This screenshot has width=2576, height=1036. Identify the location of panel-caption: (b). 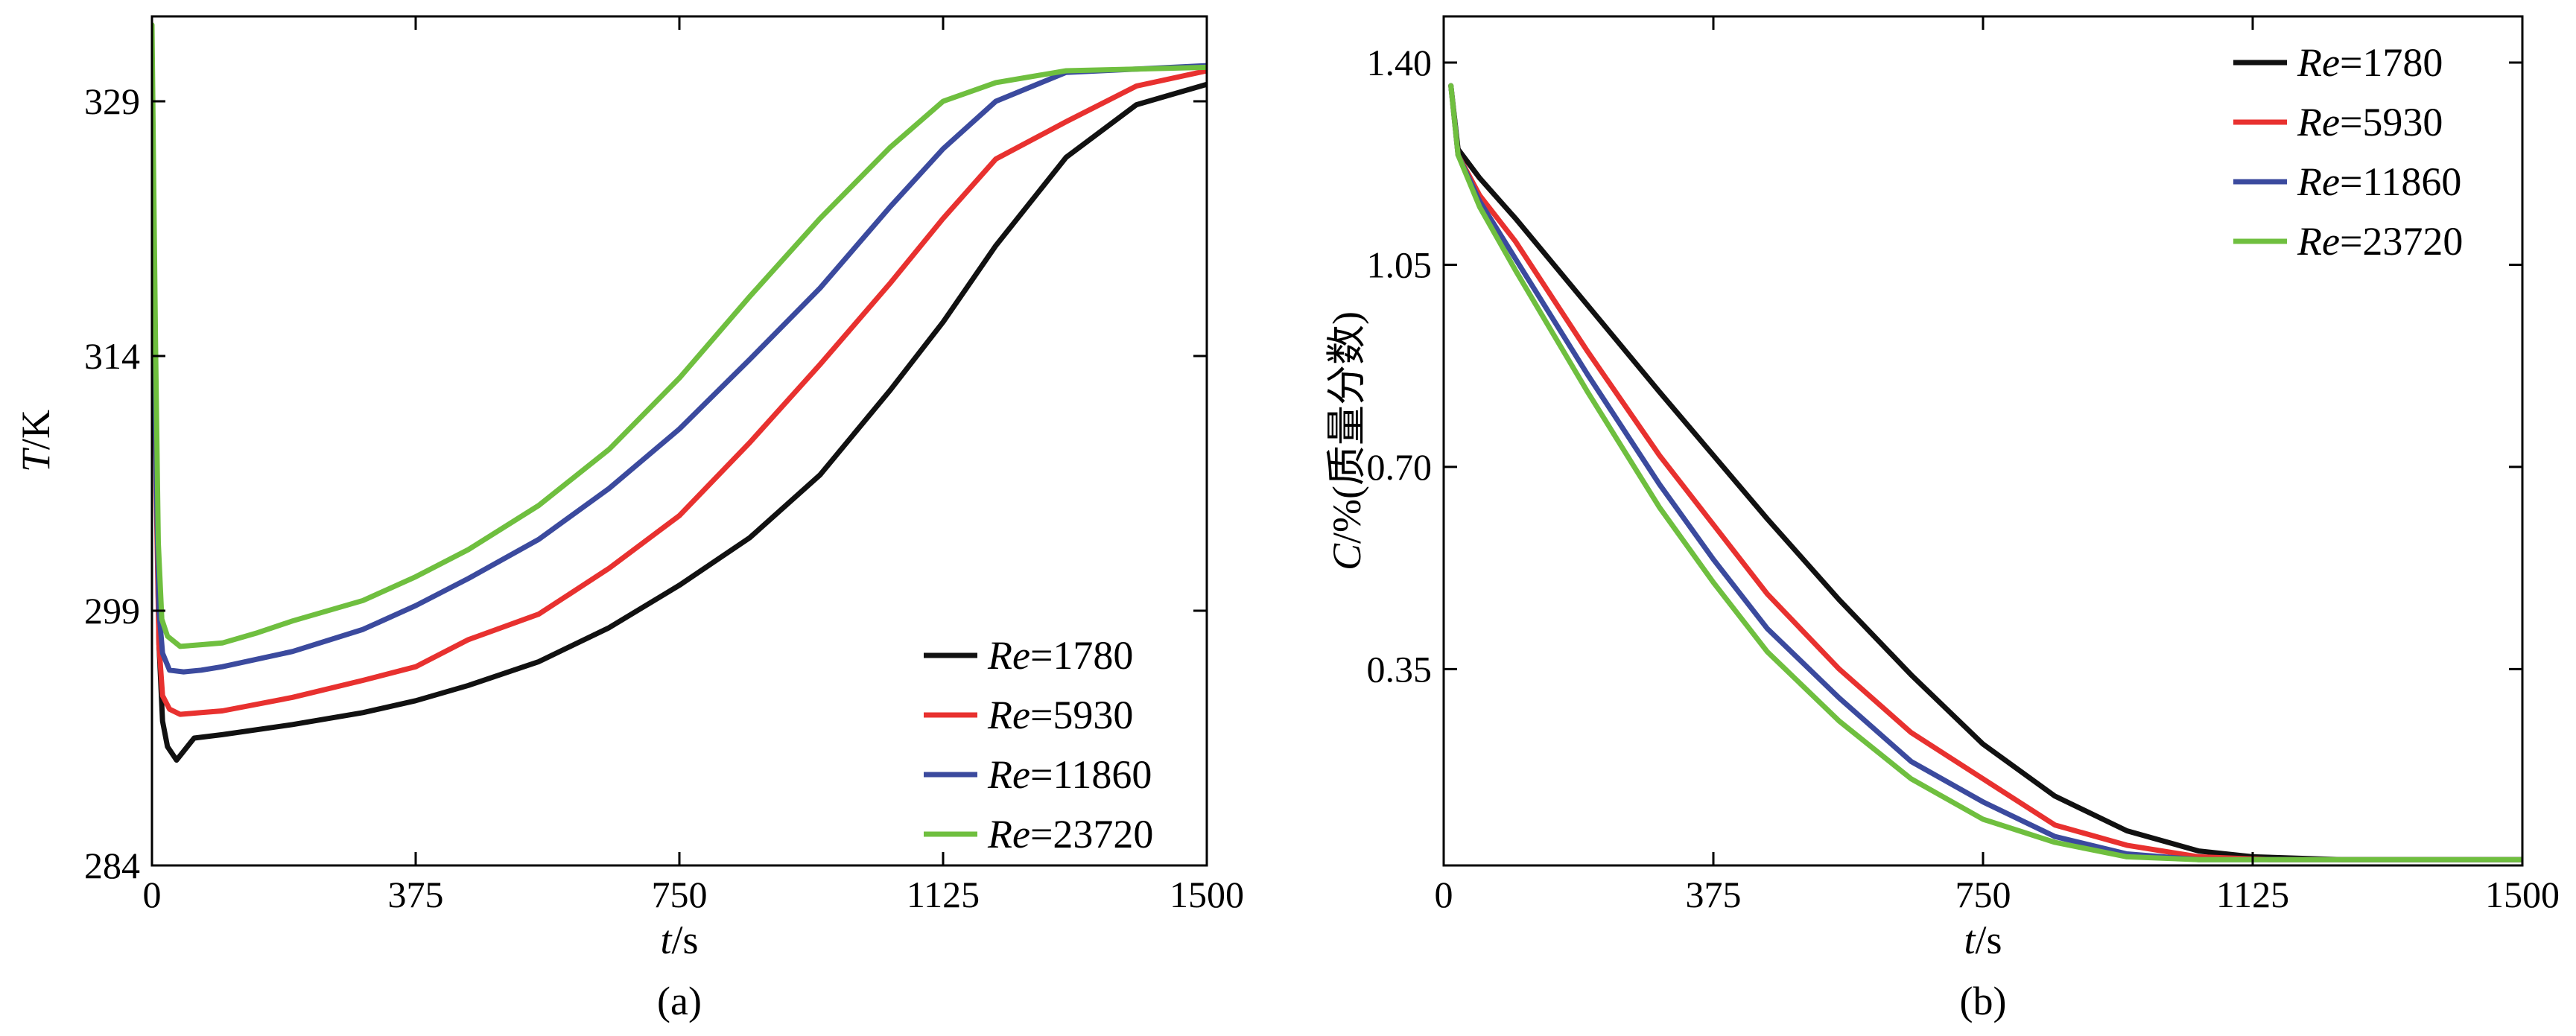
(1983, 1001).